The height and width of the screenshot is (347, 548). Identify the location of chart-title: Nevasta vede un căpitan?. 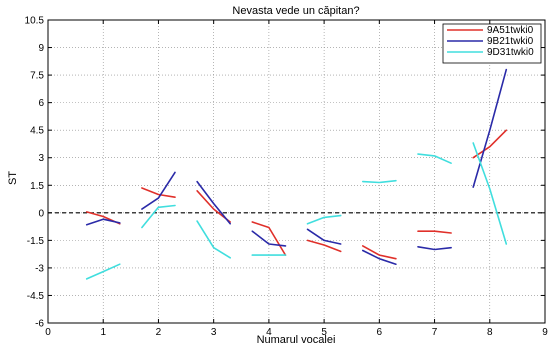
(295, 11).